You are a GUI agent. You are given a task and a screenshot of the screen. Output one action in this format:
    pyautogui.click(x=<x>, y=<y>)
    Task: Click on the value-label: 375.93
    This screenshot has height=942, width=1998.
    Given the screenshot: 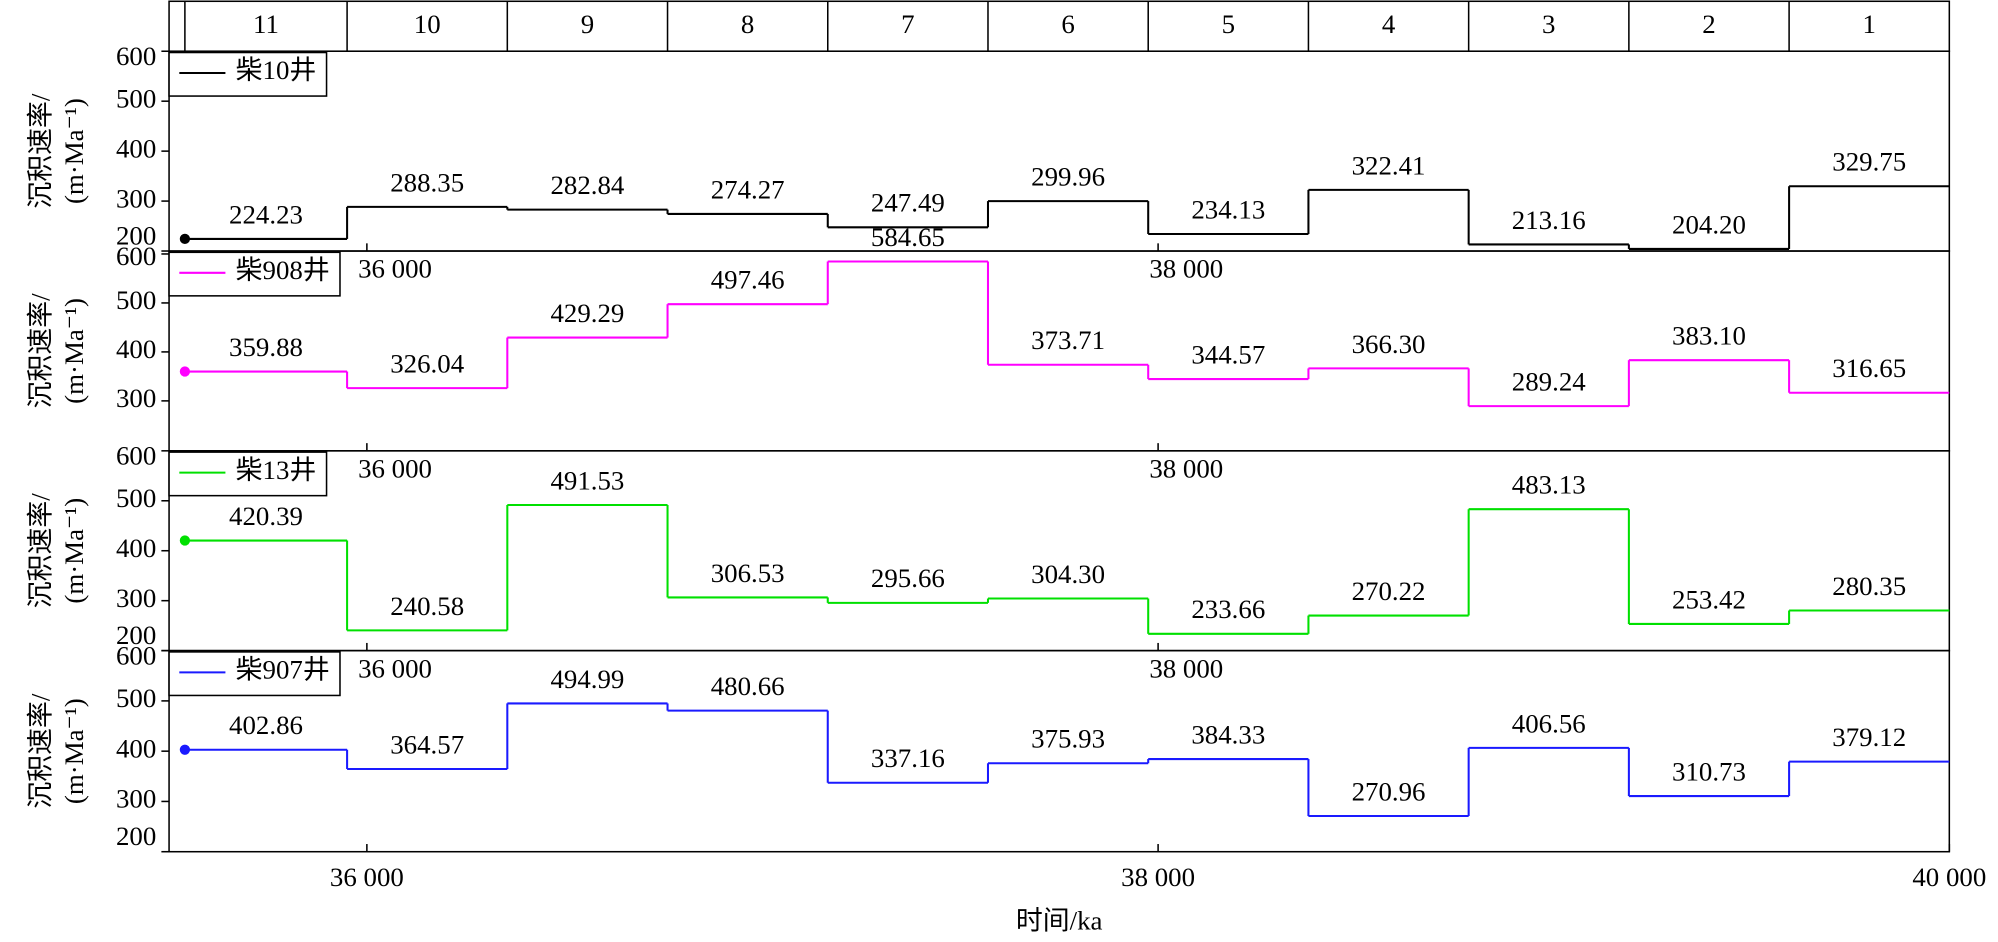 What is the action you would take?
    pyautogui.click(x=1068, y=739)
    